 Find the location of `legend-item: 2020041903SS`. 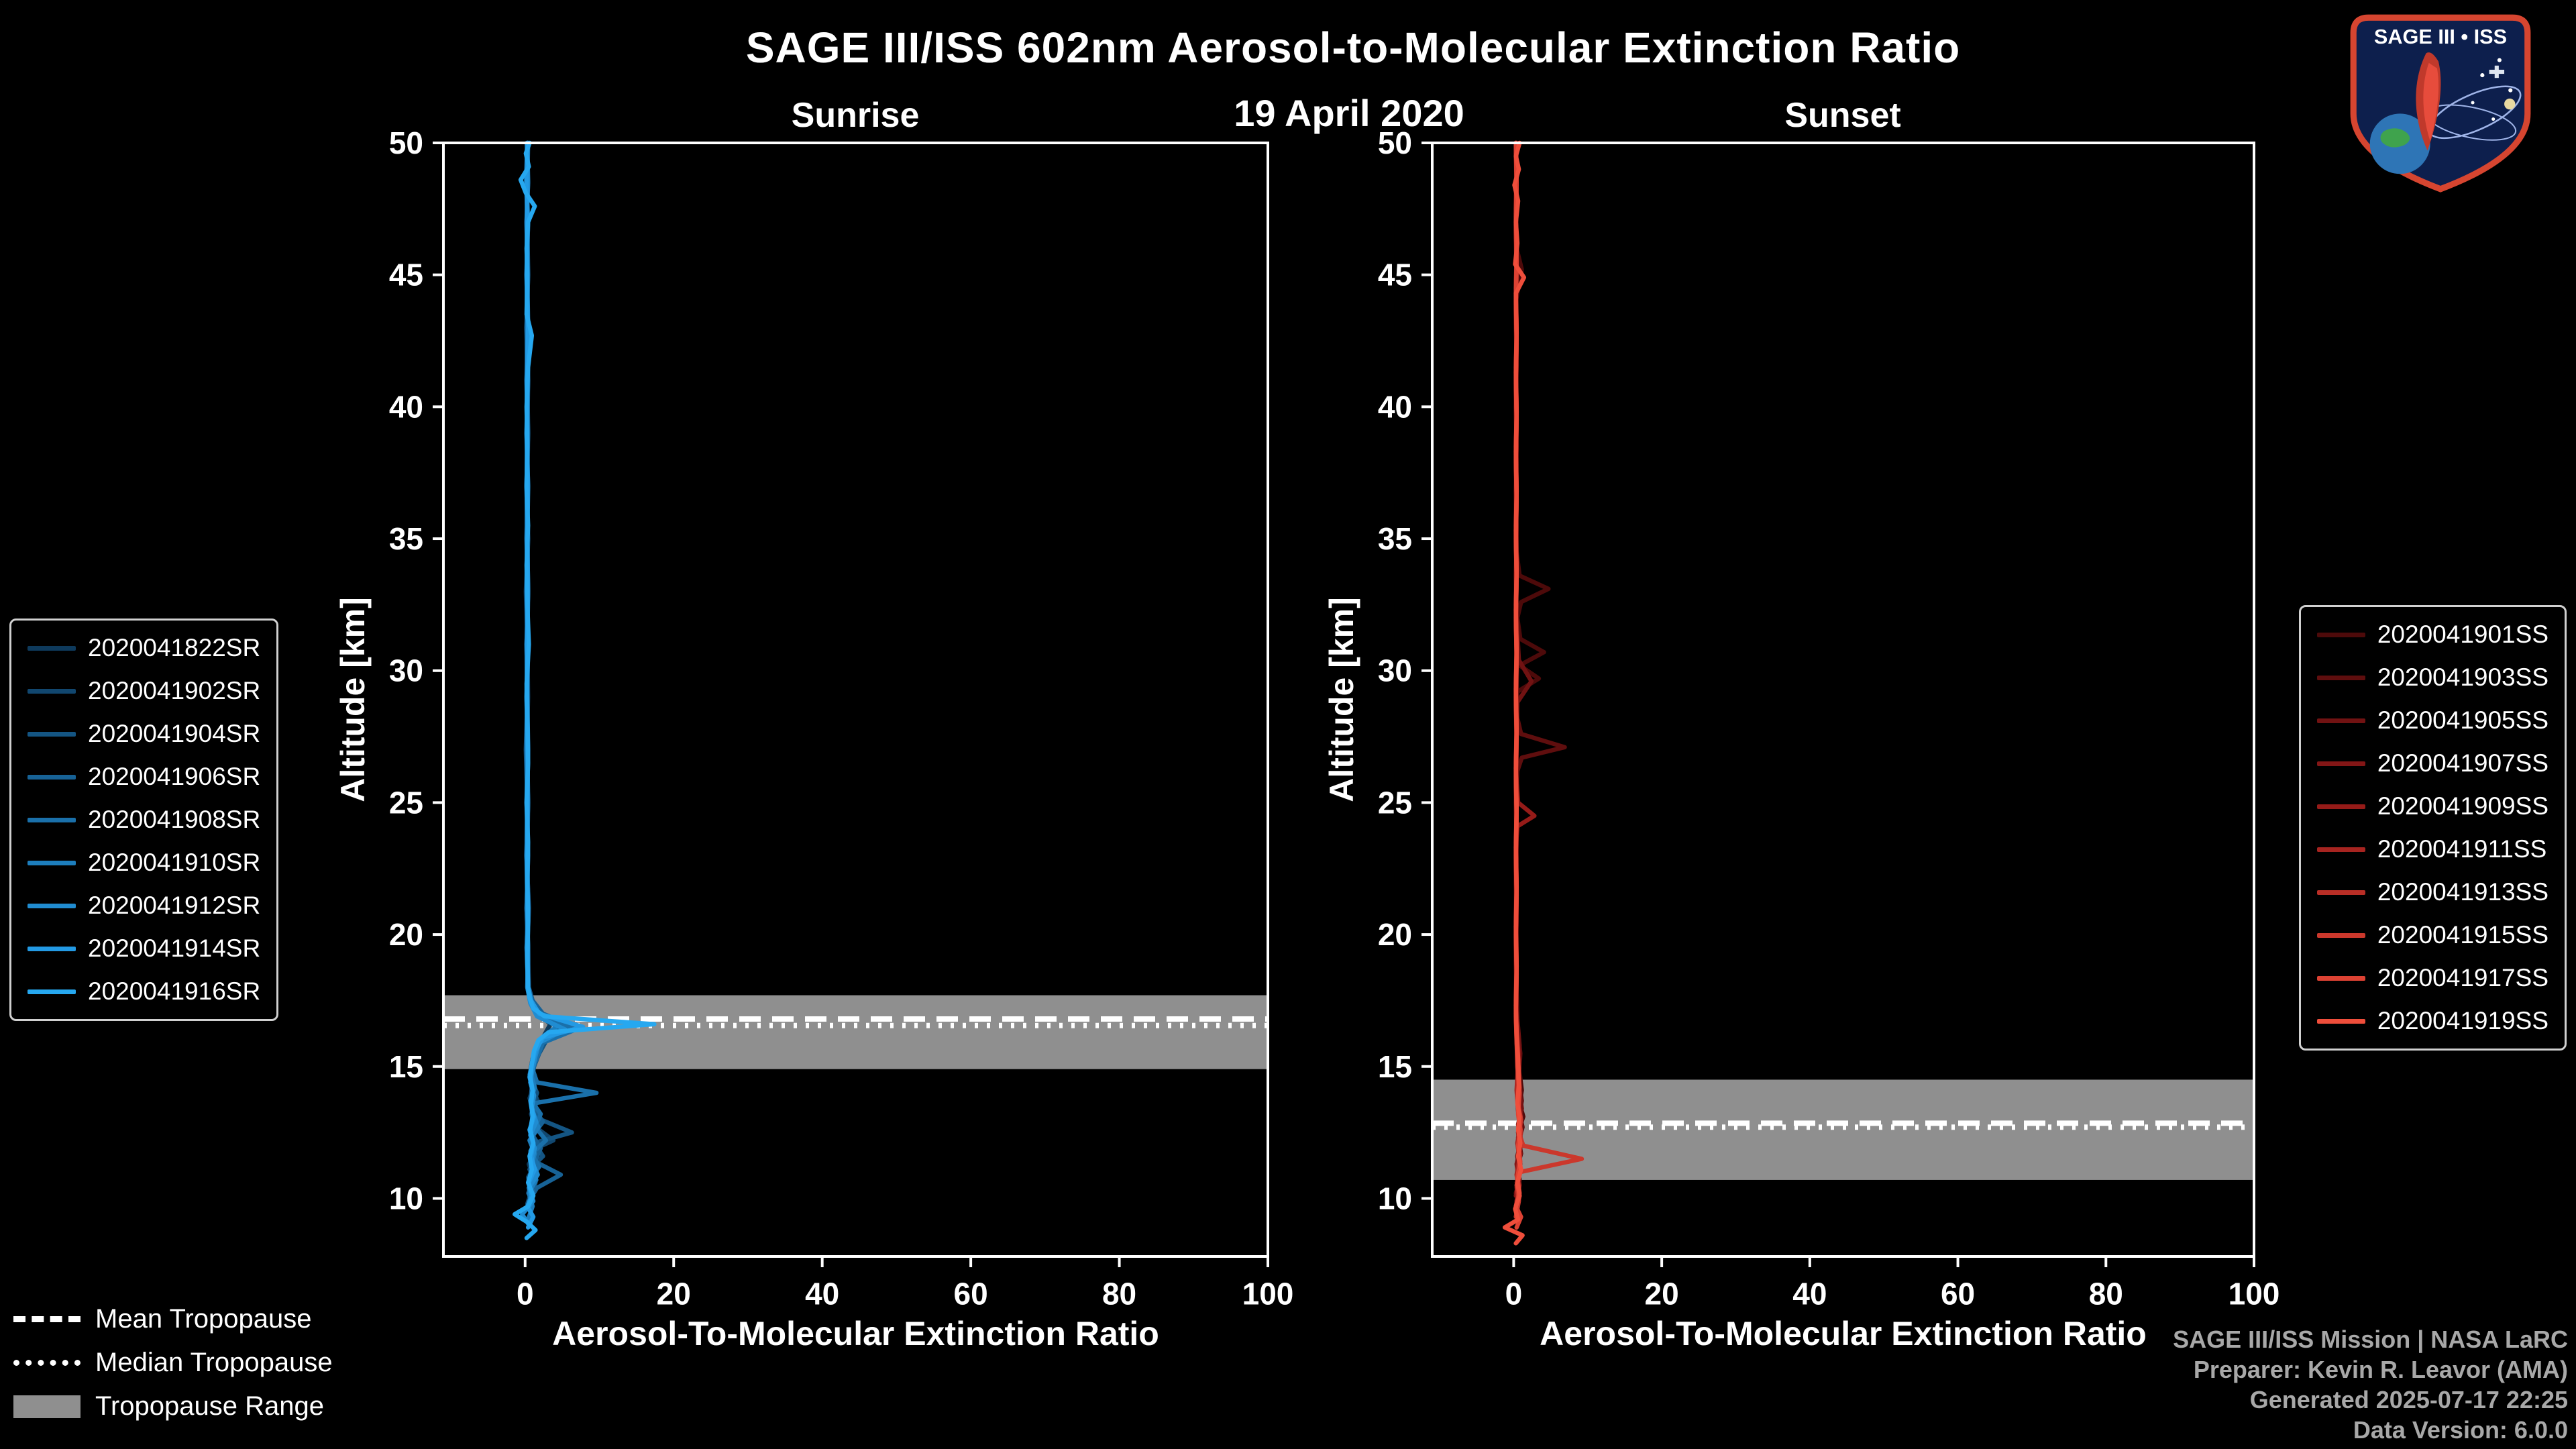

legend-item: 2020041903SS is located at coordinates (2432, 677).